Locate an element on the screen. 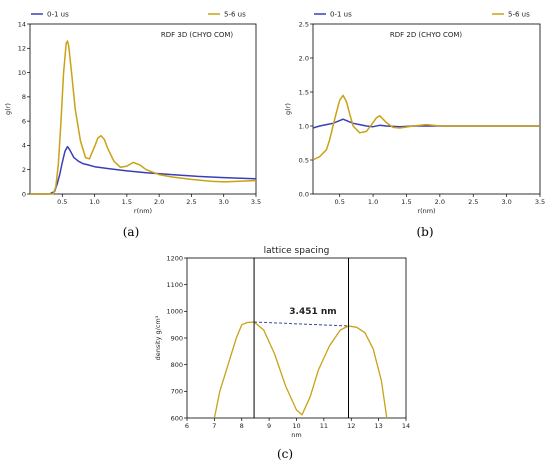  chart-title: lattice spacing is located at coordinates (297, 251).